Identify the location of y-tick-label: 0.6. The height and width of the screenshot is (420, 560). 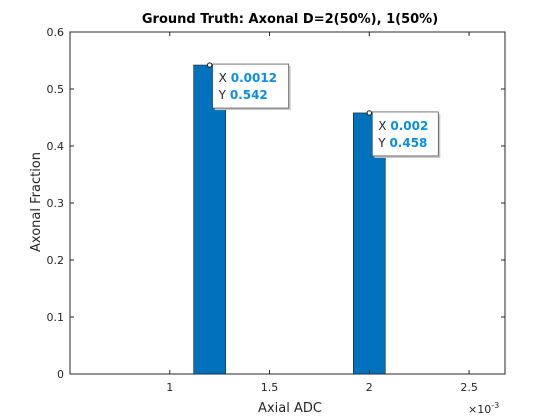
(56, 32).